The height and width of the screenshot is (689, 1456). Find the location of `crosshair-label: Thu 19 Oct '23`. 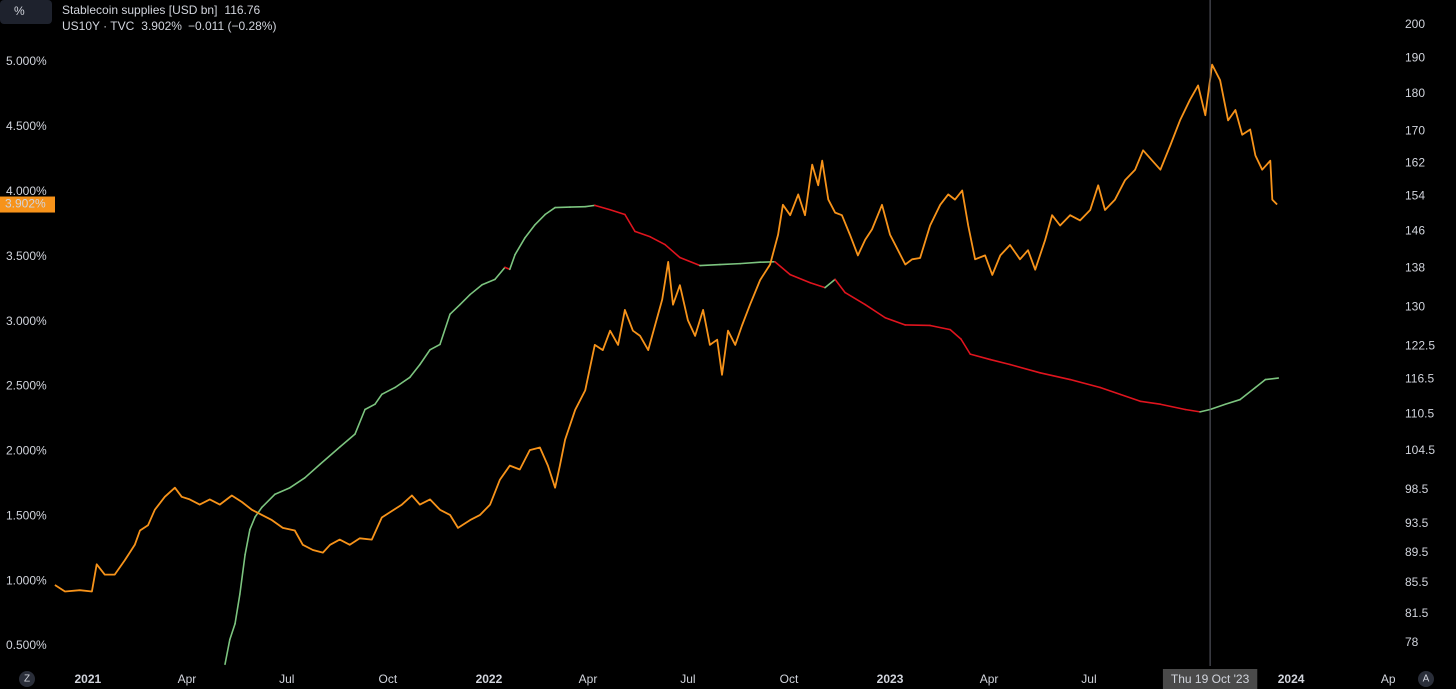

crosshair-label: Thu 19 Oct '23 is located at coordinates (1210, 679).